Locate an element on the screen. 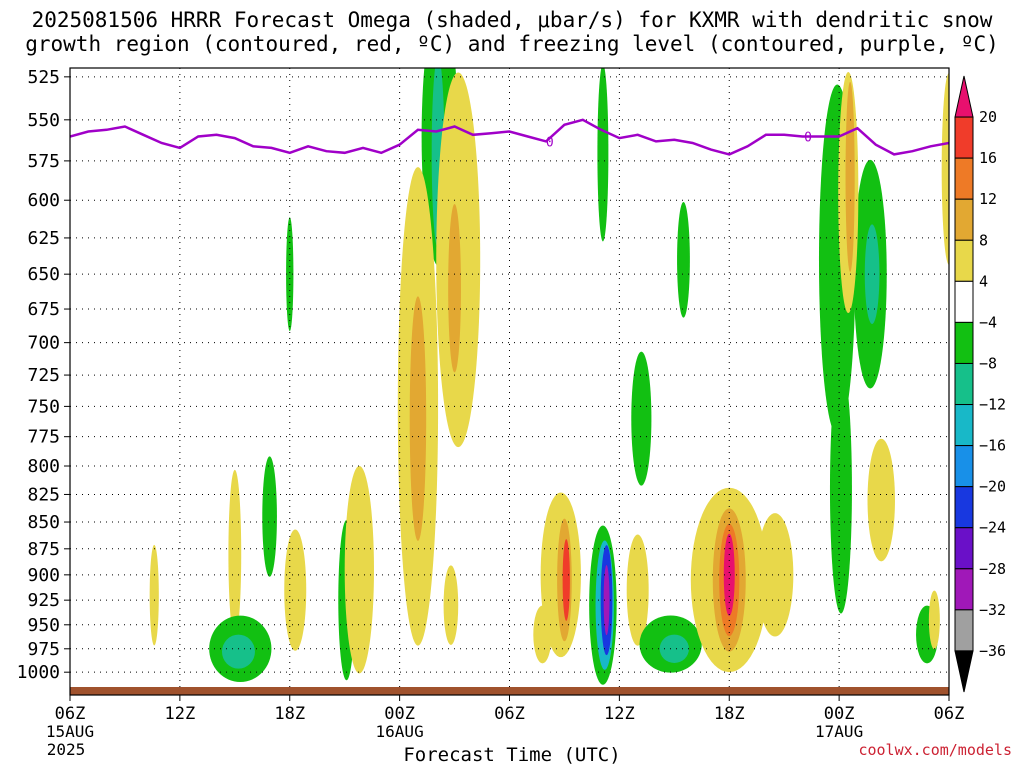  y-tick-label: 950 is located at coordinates (43, 625).